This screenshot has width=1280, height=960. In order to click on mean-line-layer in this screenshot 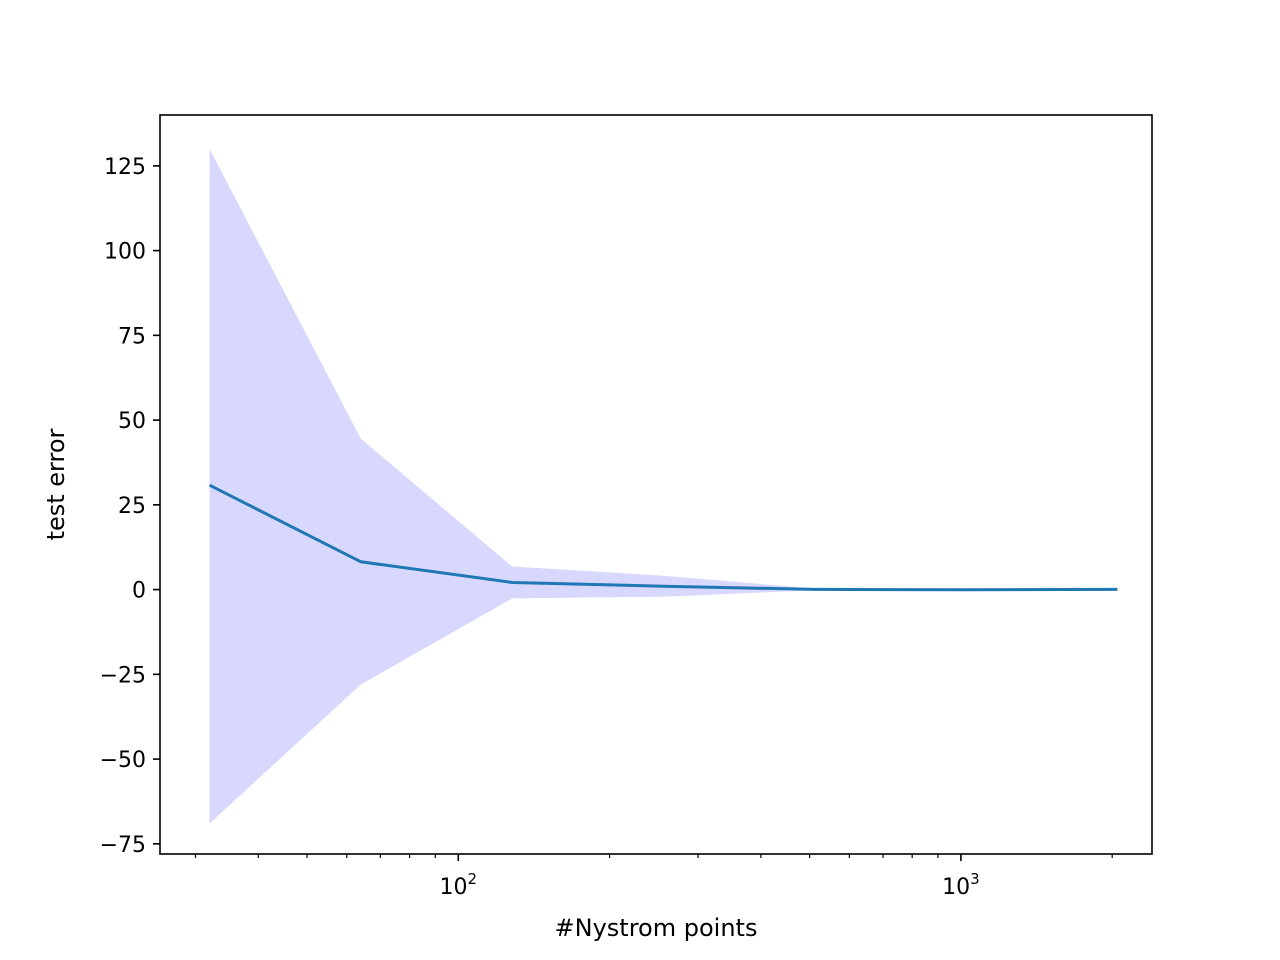, I will do `click(663, 537)`.